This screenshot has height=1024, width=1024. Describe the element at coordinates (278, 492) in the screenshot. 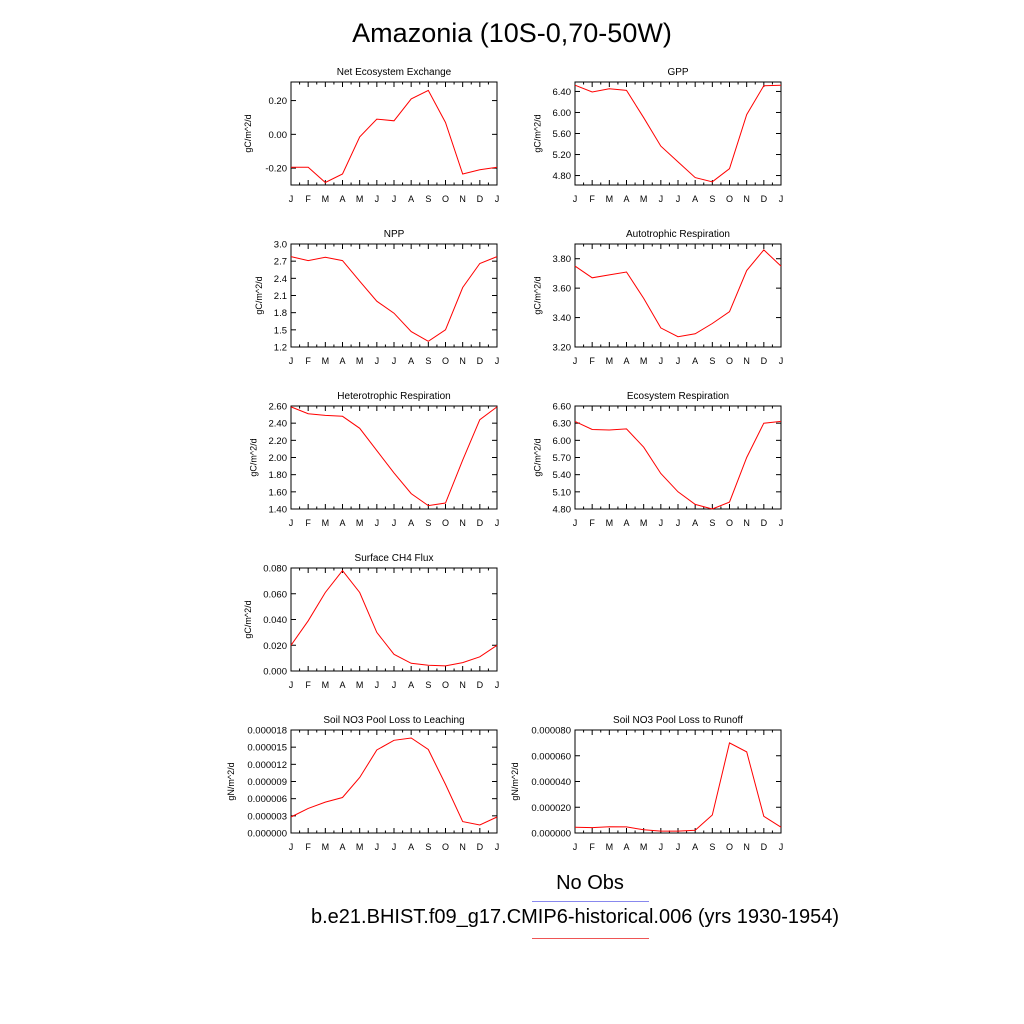

I see `y-tick-label: 1.60` at that location.